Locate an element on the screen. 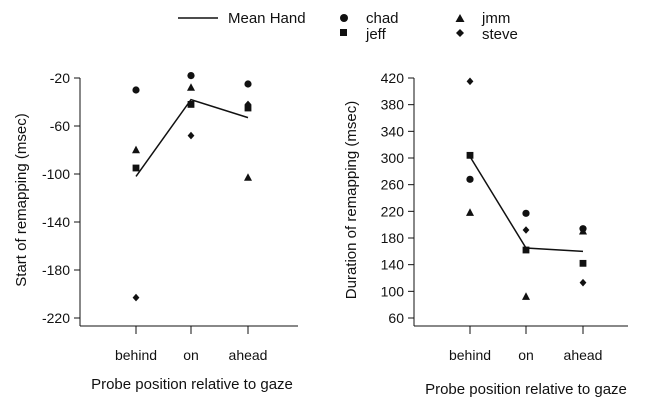 This screenshot has width=649, height=401. y-tick-label: 140 is located at coordinates (393, 265).